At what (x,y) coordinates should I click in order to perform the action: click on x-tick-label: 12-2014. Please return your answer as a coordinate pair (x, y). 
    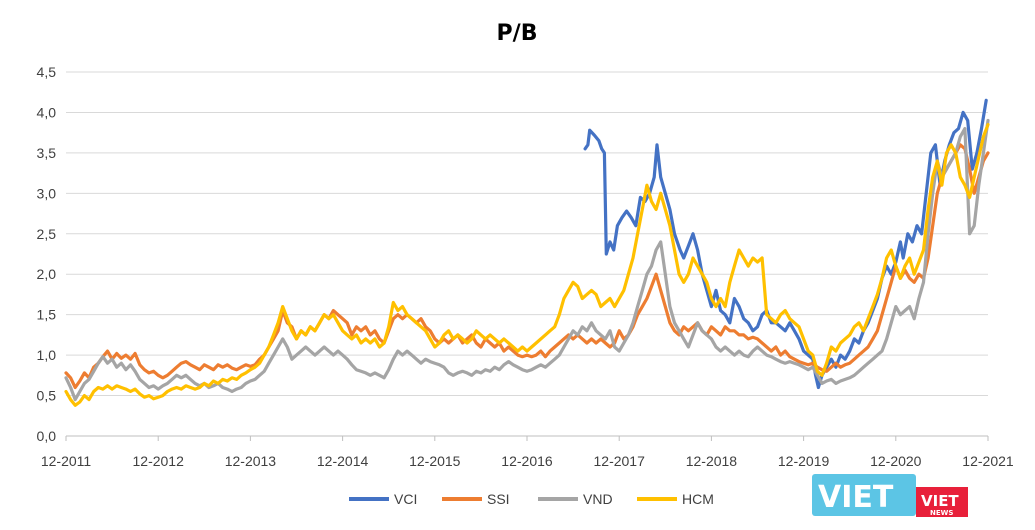
    Looking at the image, I should click on (343, 461).